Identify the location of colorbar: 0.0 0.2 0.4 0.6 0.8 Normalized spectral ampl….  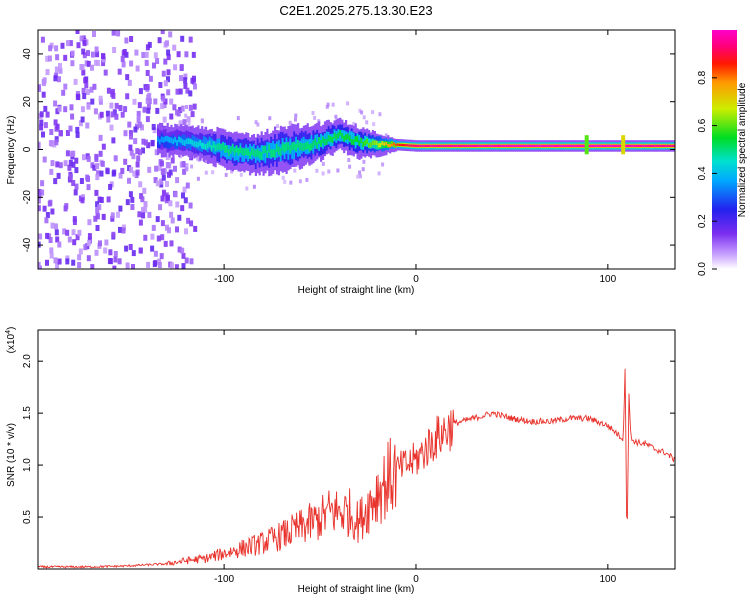
(722, 153).